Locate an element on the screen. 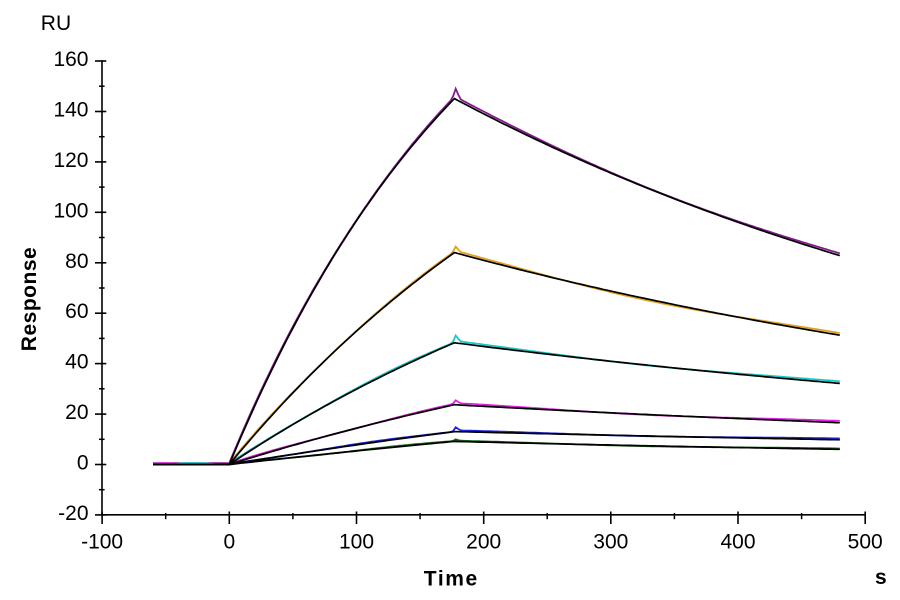  svg-text: 500 is located at coordinates (865, 542).